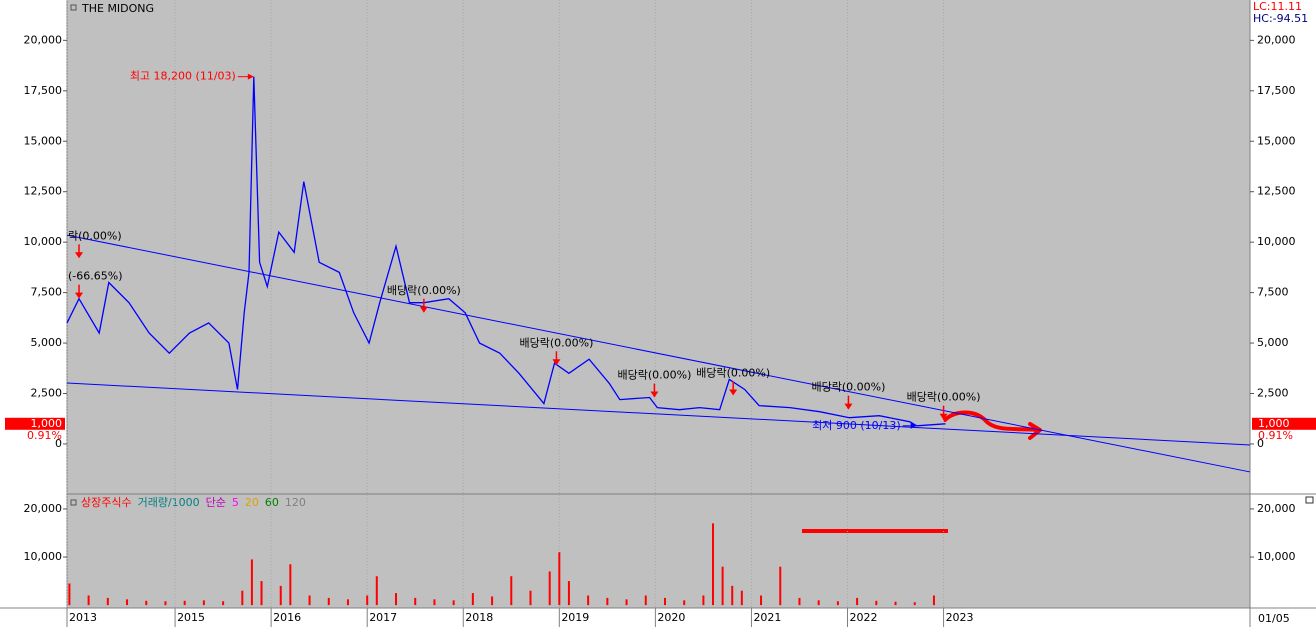  Describe the element at coordinates (383, 617) in the screenshot. I see `x-tick-label: 2017` at that location.